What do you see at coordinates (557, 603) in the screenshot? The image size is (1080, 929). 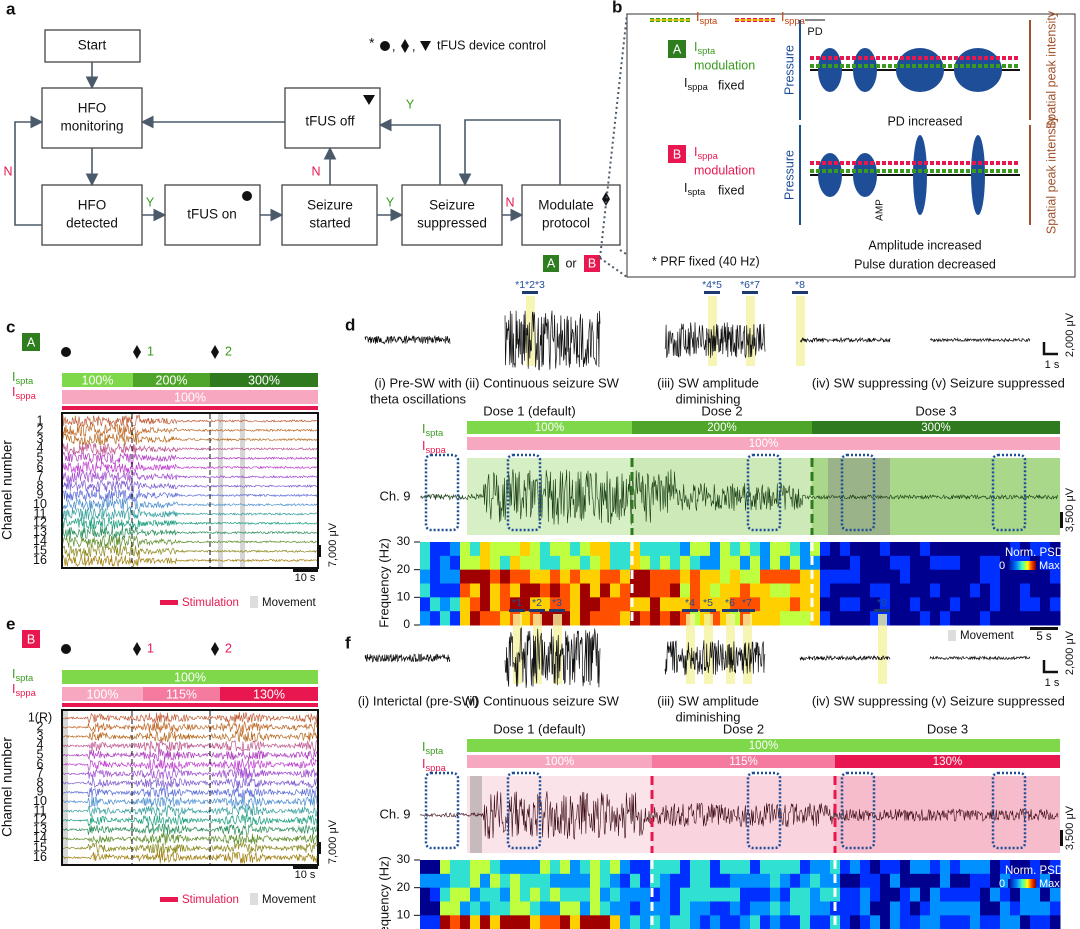 I see `event-label: *3` at bounding box center [557, 603].